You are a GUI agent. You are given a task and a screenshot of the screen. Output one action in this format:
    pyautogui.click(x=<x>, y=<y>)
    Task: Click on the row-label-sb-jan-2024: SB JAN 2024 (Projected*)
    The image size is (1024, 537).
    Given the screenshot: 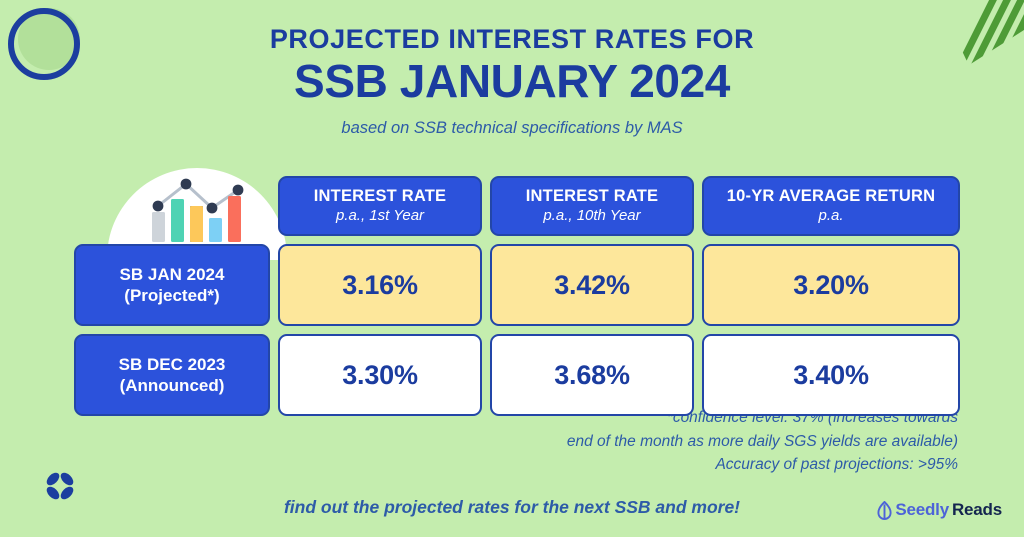 What is the action you would take?
    pyautogui.click(x=172, y=285)
    